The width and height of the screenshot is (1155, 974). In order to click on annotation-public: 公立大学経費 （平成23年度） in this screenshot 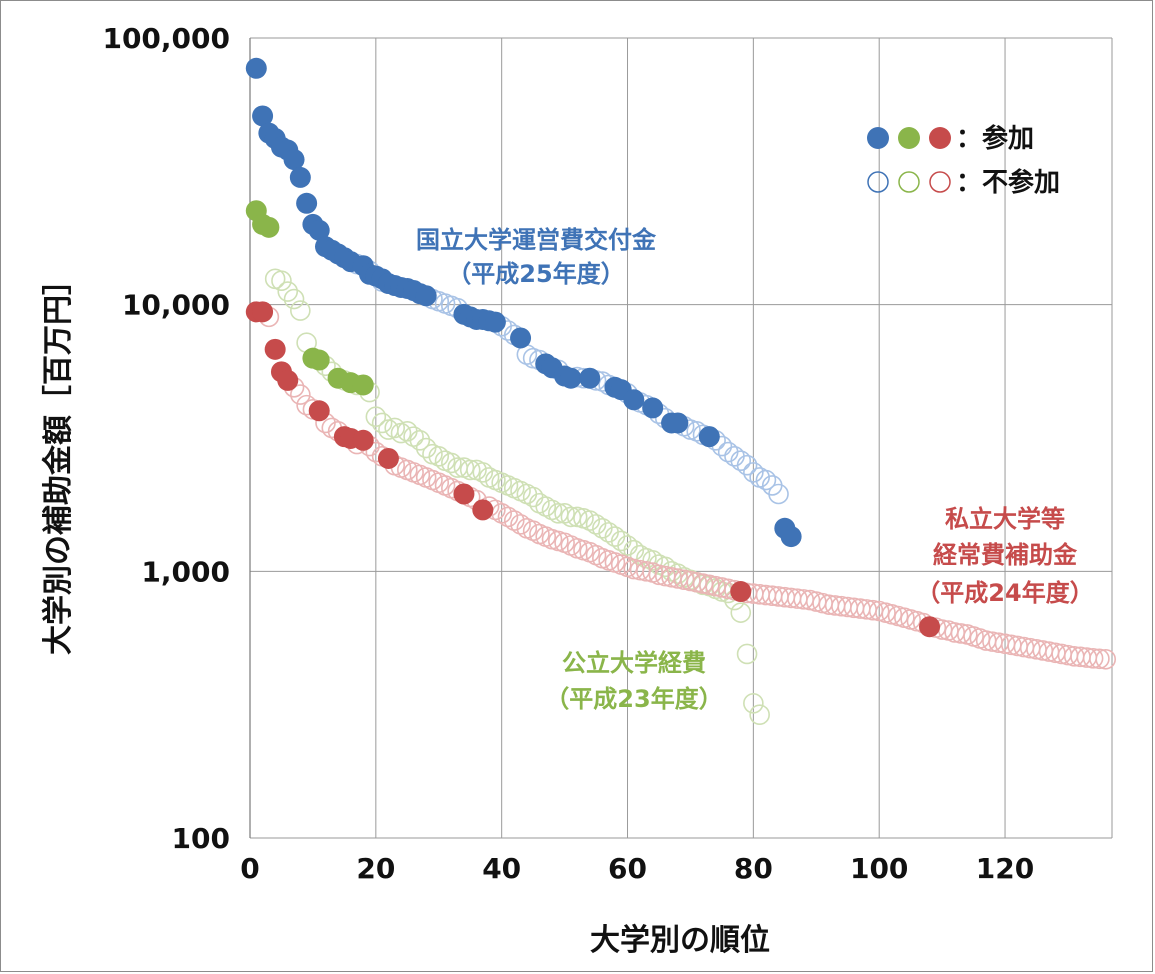, I will do `click(633, 681)`.